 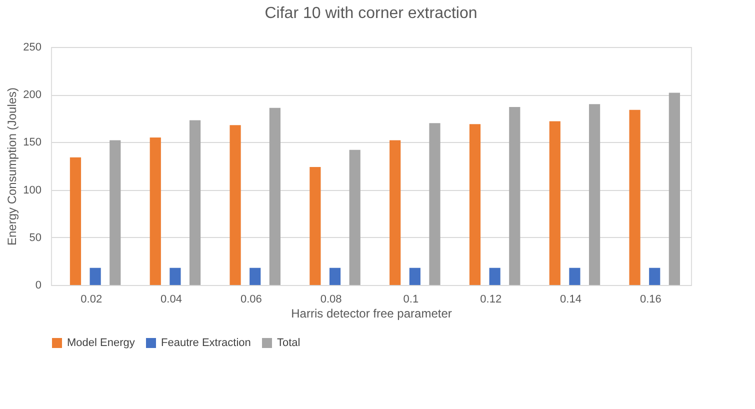 I want to click on y-tick-label: 0, so click(x=38, y=286).